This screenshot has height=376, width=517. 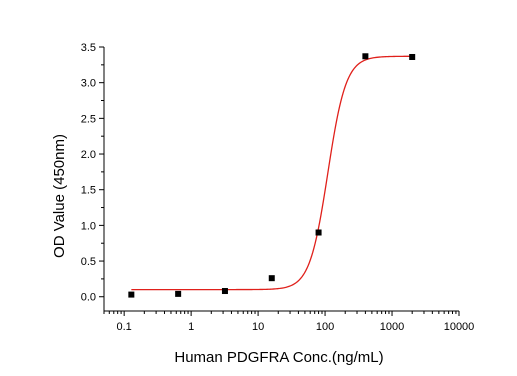 I want to click on y-tick-label: 3.5, so click(x=88, y=48).